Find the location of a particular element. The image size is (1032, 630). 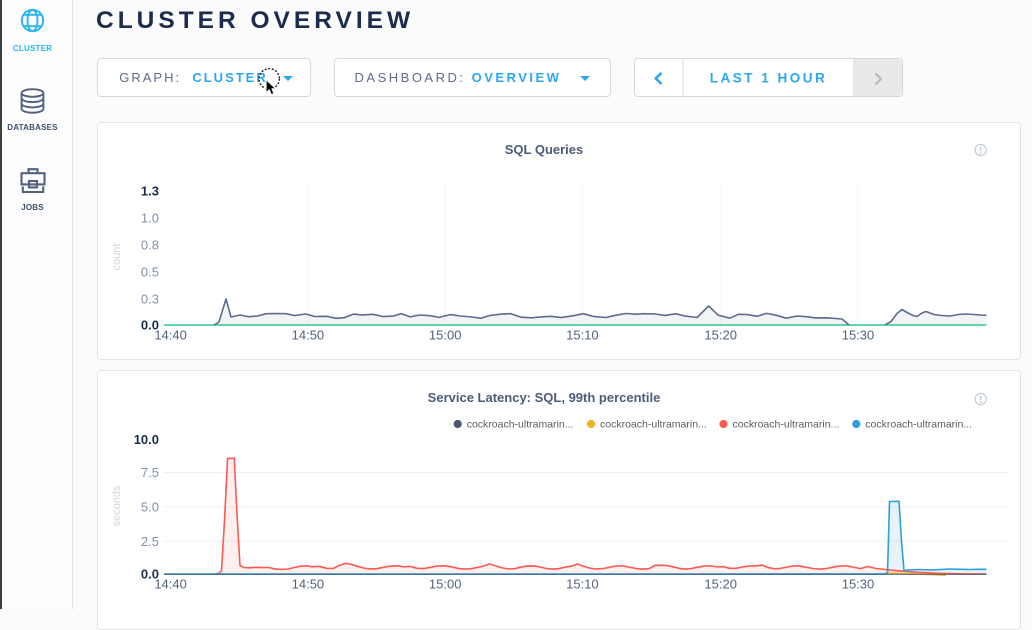

svg-text: LAST 1 HOUR is located at coordinates (769, 78).